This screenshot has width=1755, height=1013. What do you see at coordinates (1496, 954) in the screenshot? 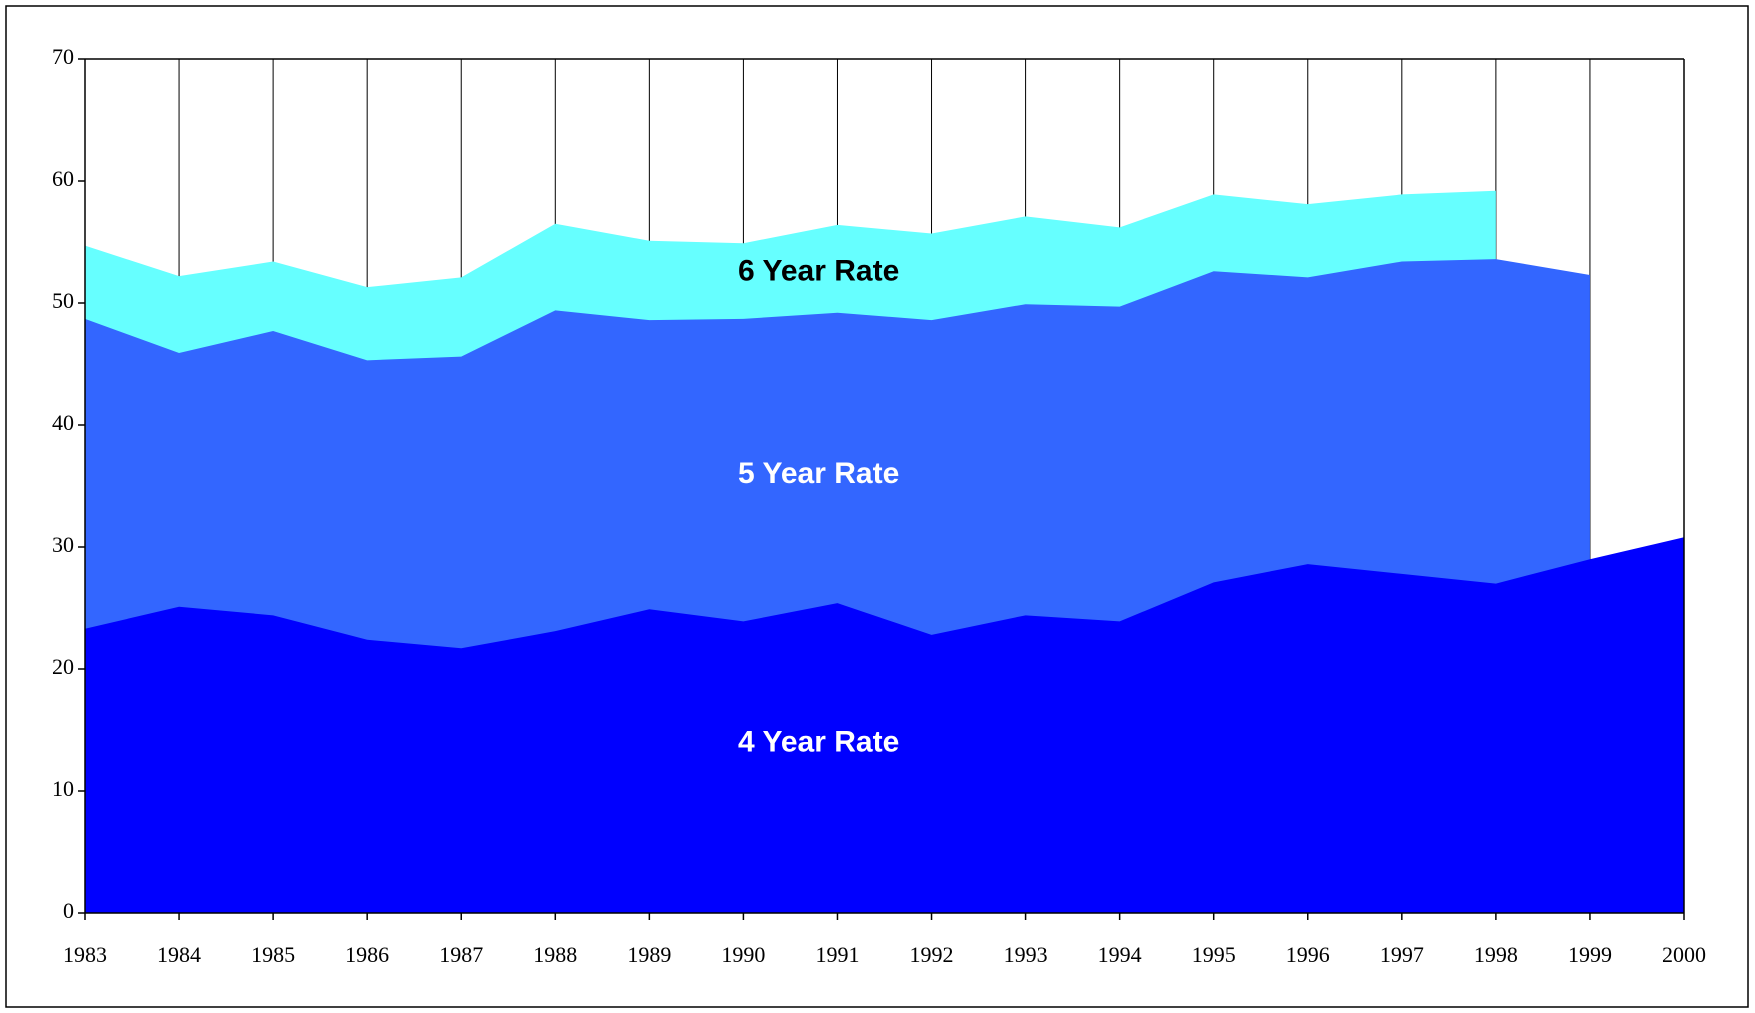
I see `x-tick-label: 1998` at bounding box center [1496, 954].